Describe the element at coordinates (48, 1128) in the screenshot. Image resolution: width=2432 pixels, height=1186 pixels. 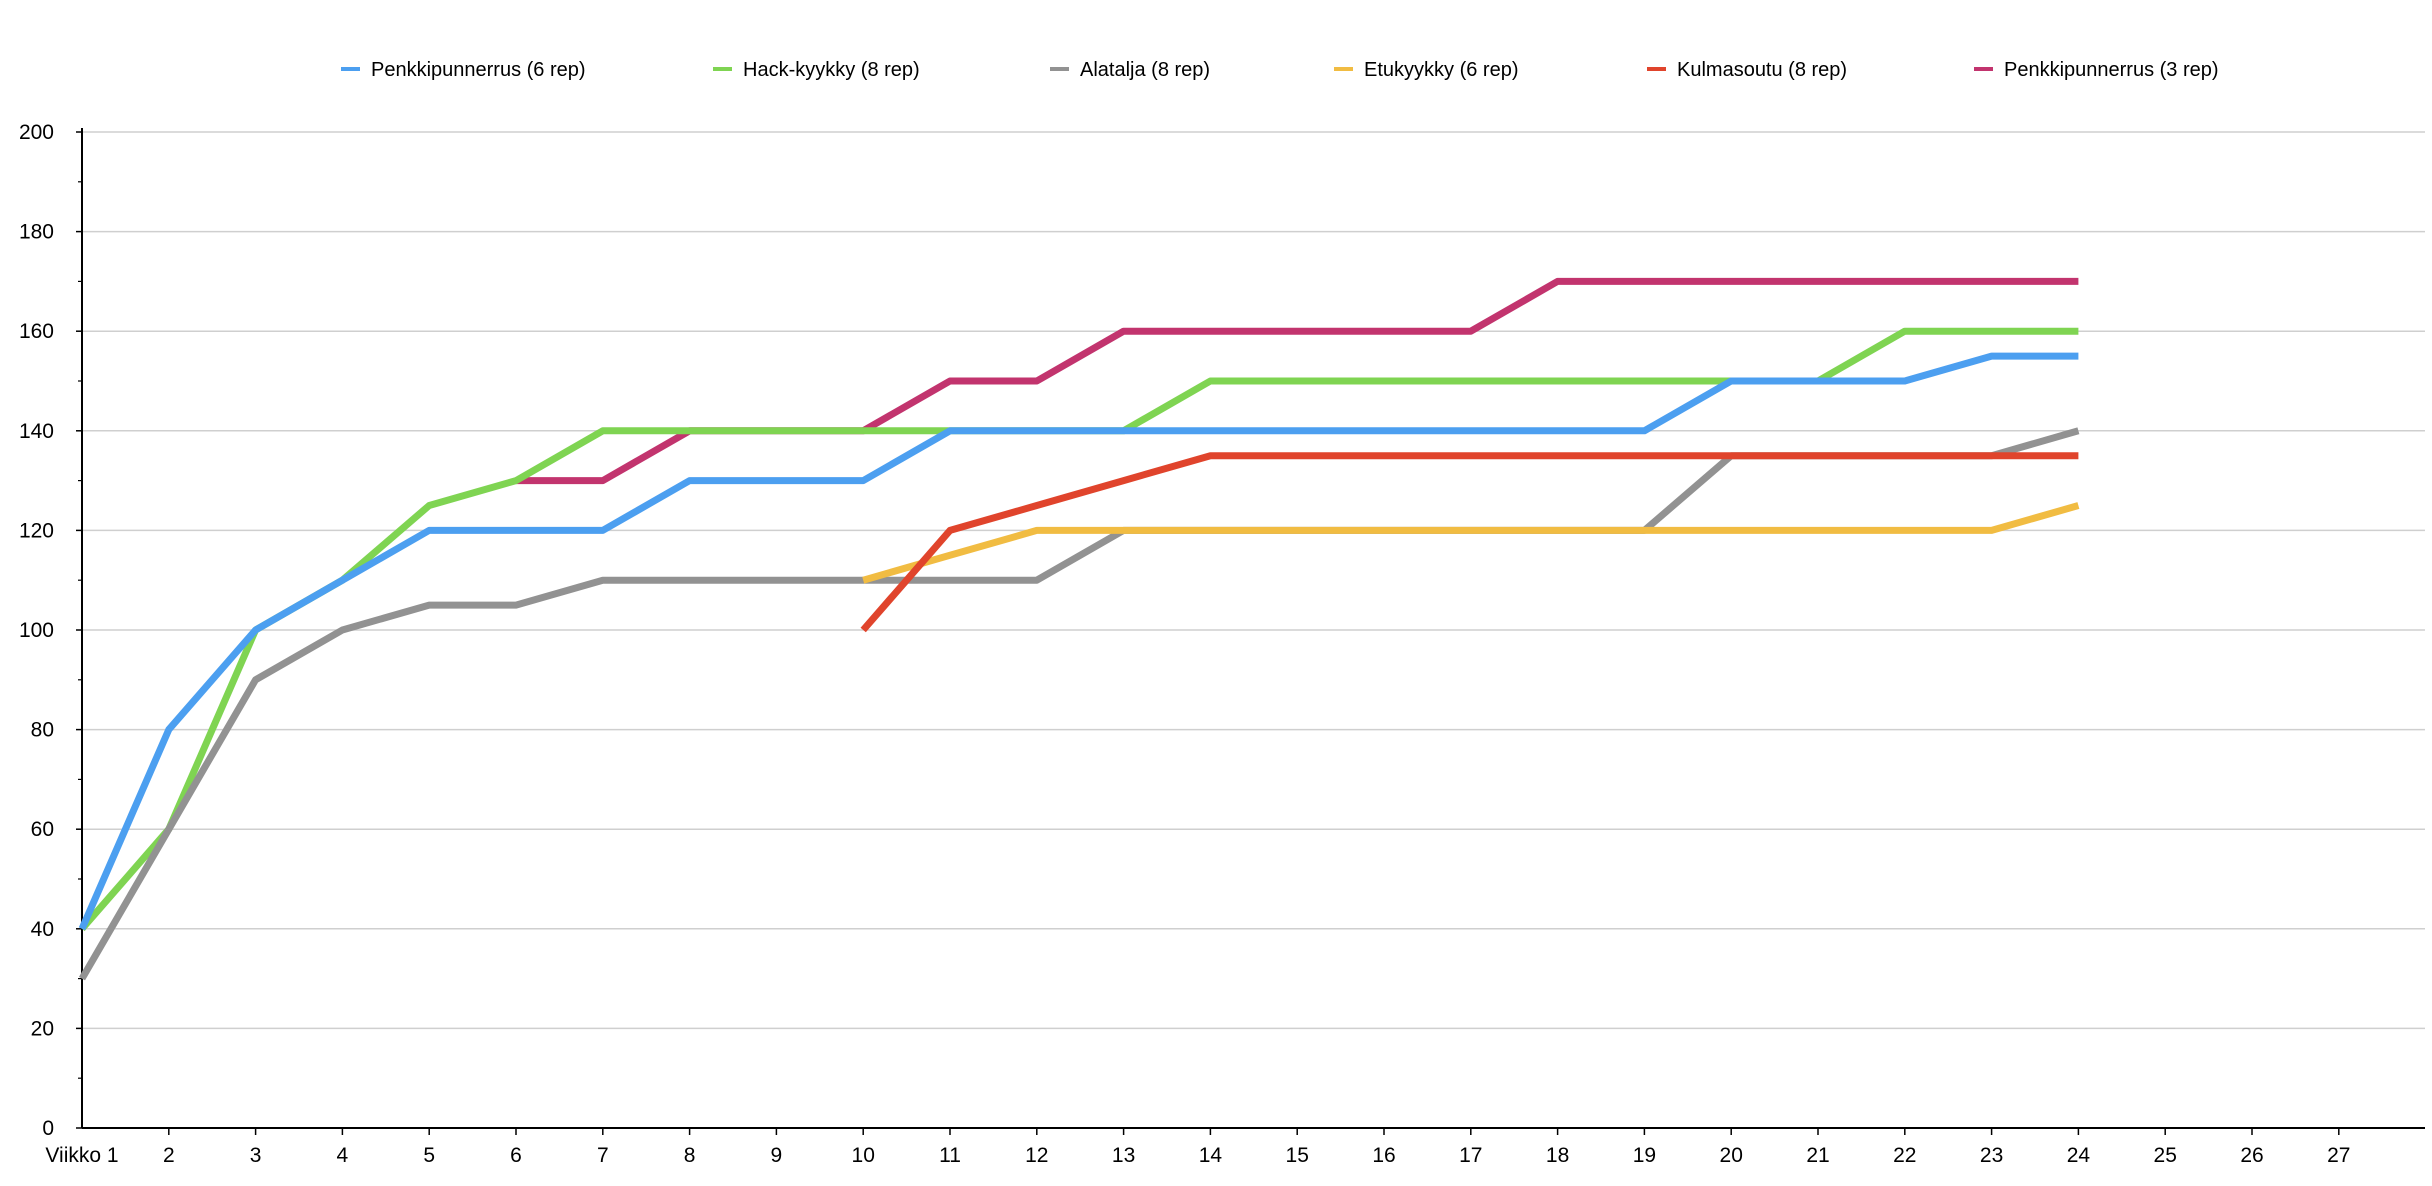
I see `y-tick-label: 0` at that location.